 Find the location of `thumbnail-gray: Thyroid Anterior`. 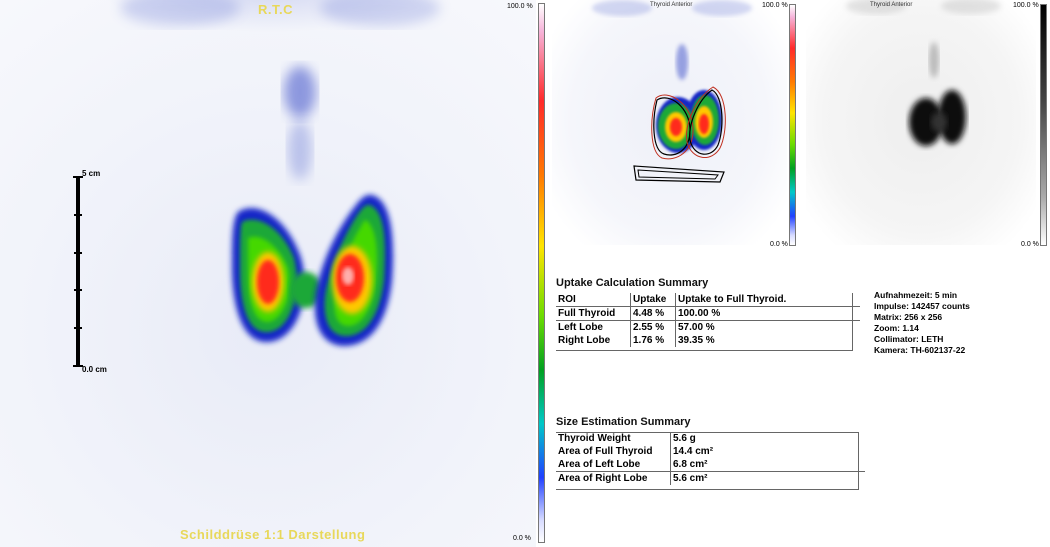

thumbnail-gray: Thyroid Anterior is located at coordinates (921, 122).